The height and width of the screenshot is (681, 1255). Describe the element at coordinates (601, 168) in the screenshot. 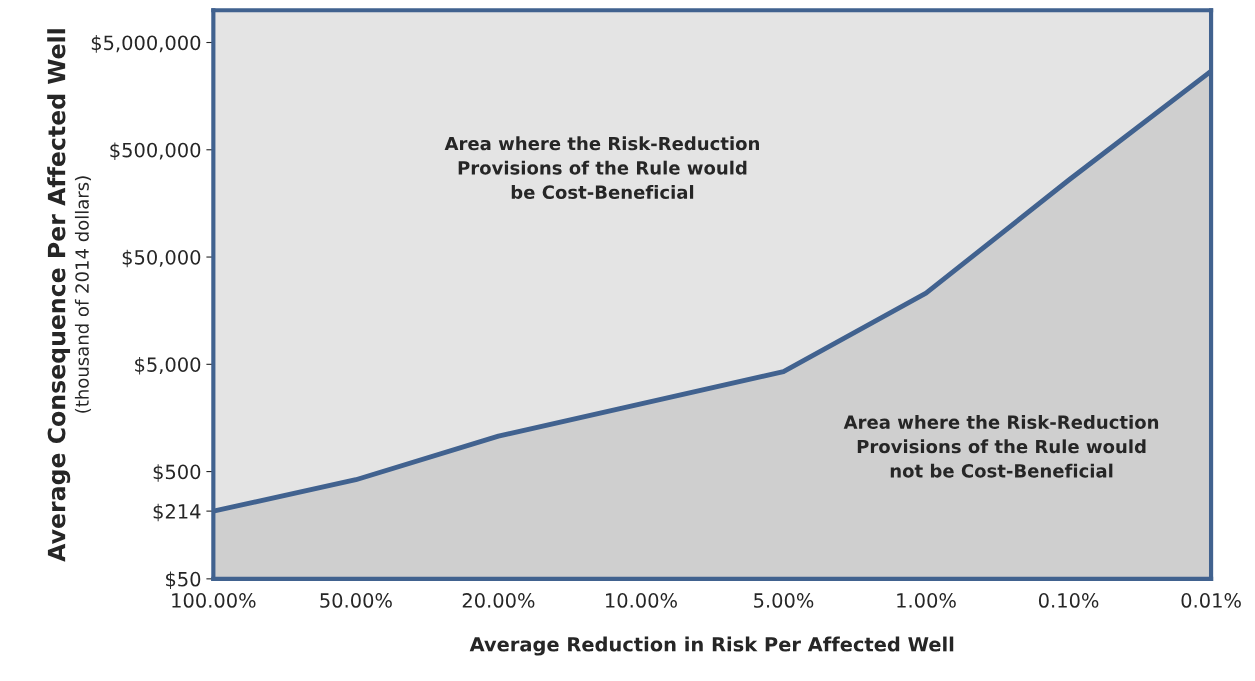

I see `annotation: Area where the Risk-Reduction Provisions of the Rule would be Cost-Beneficial` at that location.